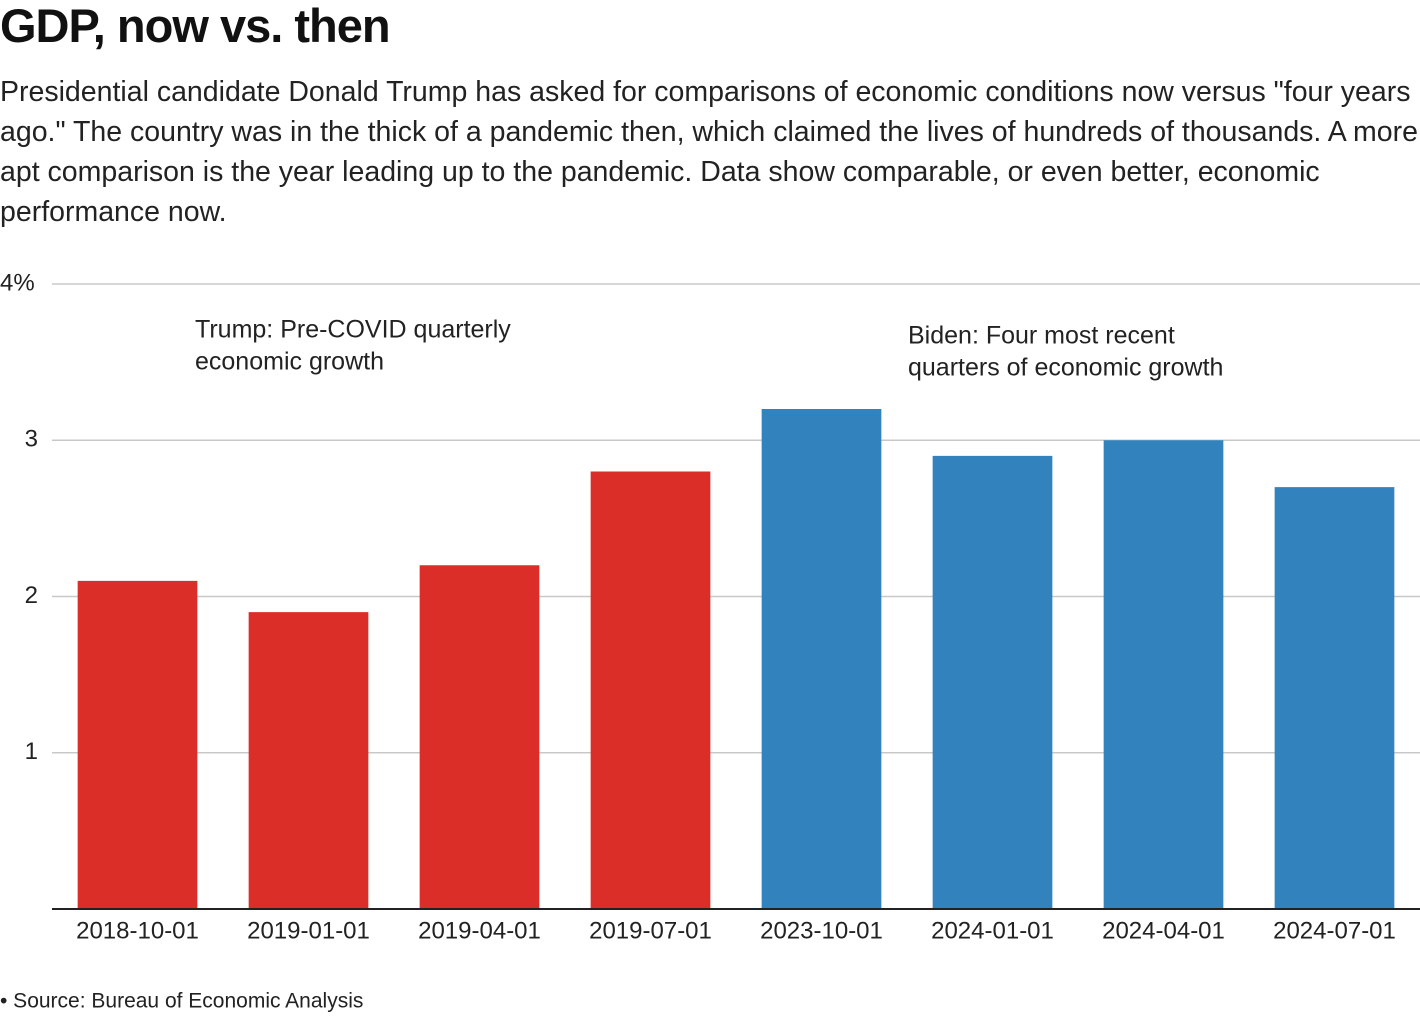 The width and height of the screenshot is (1420, 1020). What do you see at coordinates (479, 930) in the screenshot?
I see `x-tick-label: 2019-04-01` at bounding box center [479, 930].